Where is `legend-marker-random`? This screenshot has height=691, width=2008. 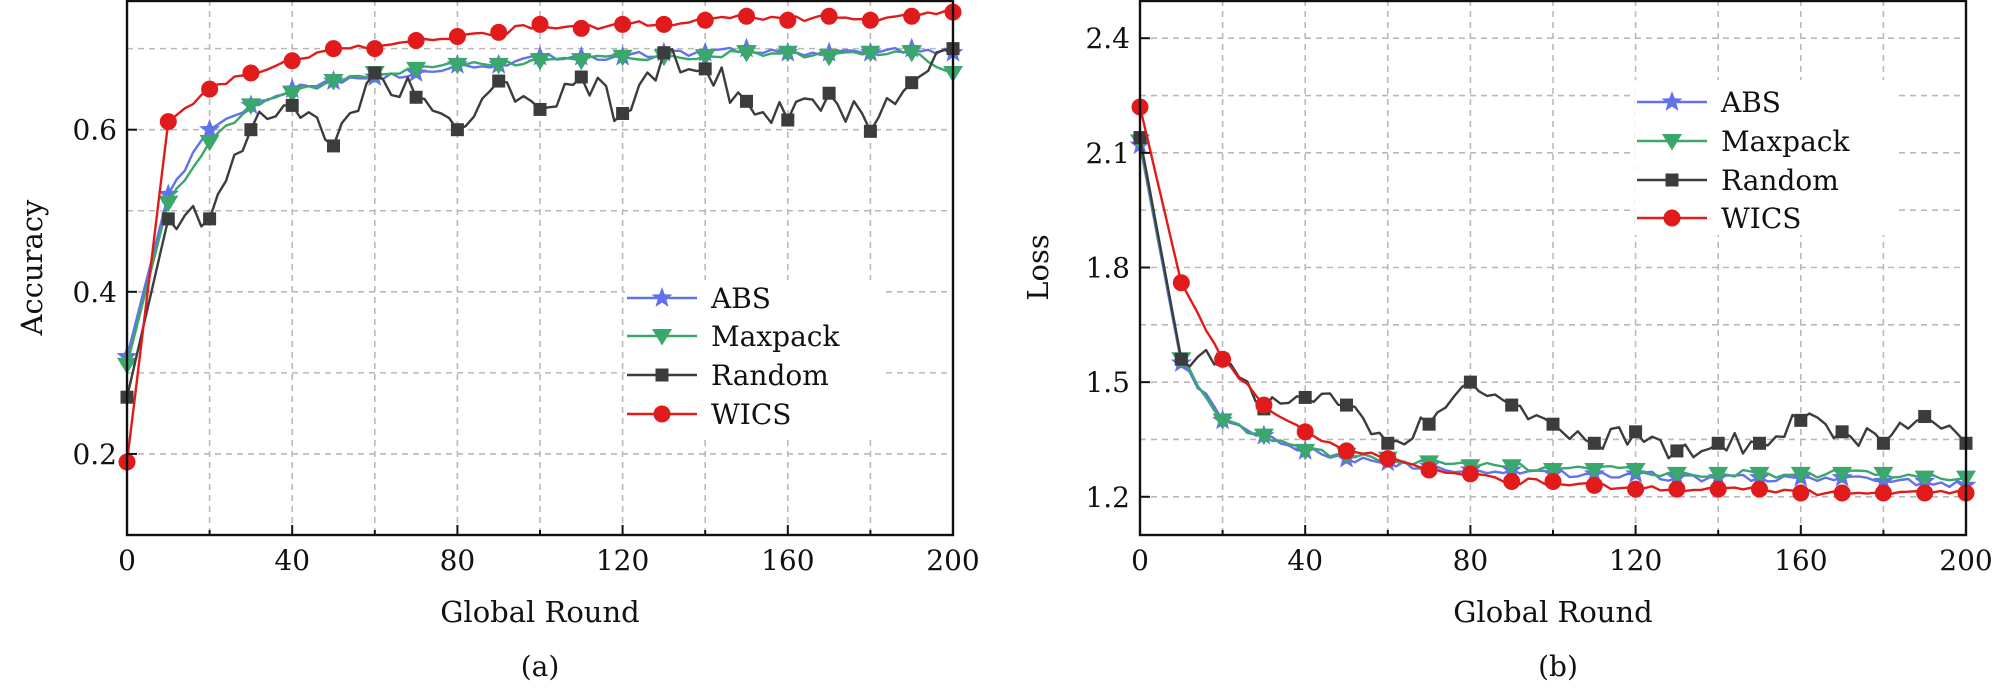
legend-marker-random is located at coordinates (1672, 180).